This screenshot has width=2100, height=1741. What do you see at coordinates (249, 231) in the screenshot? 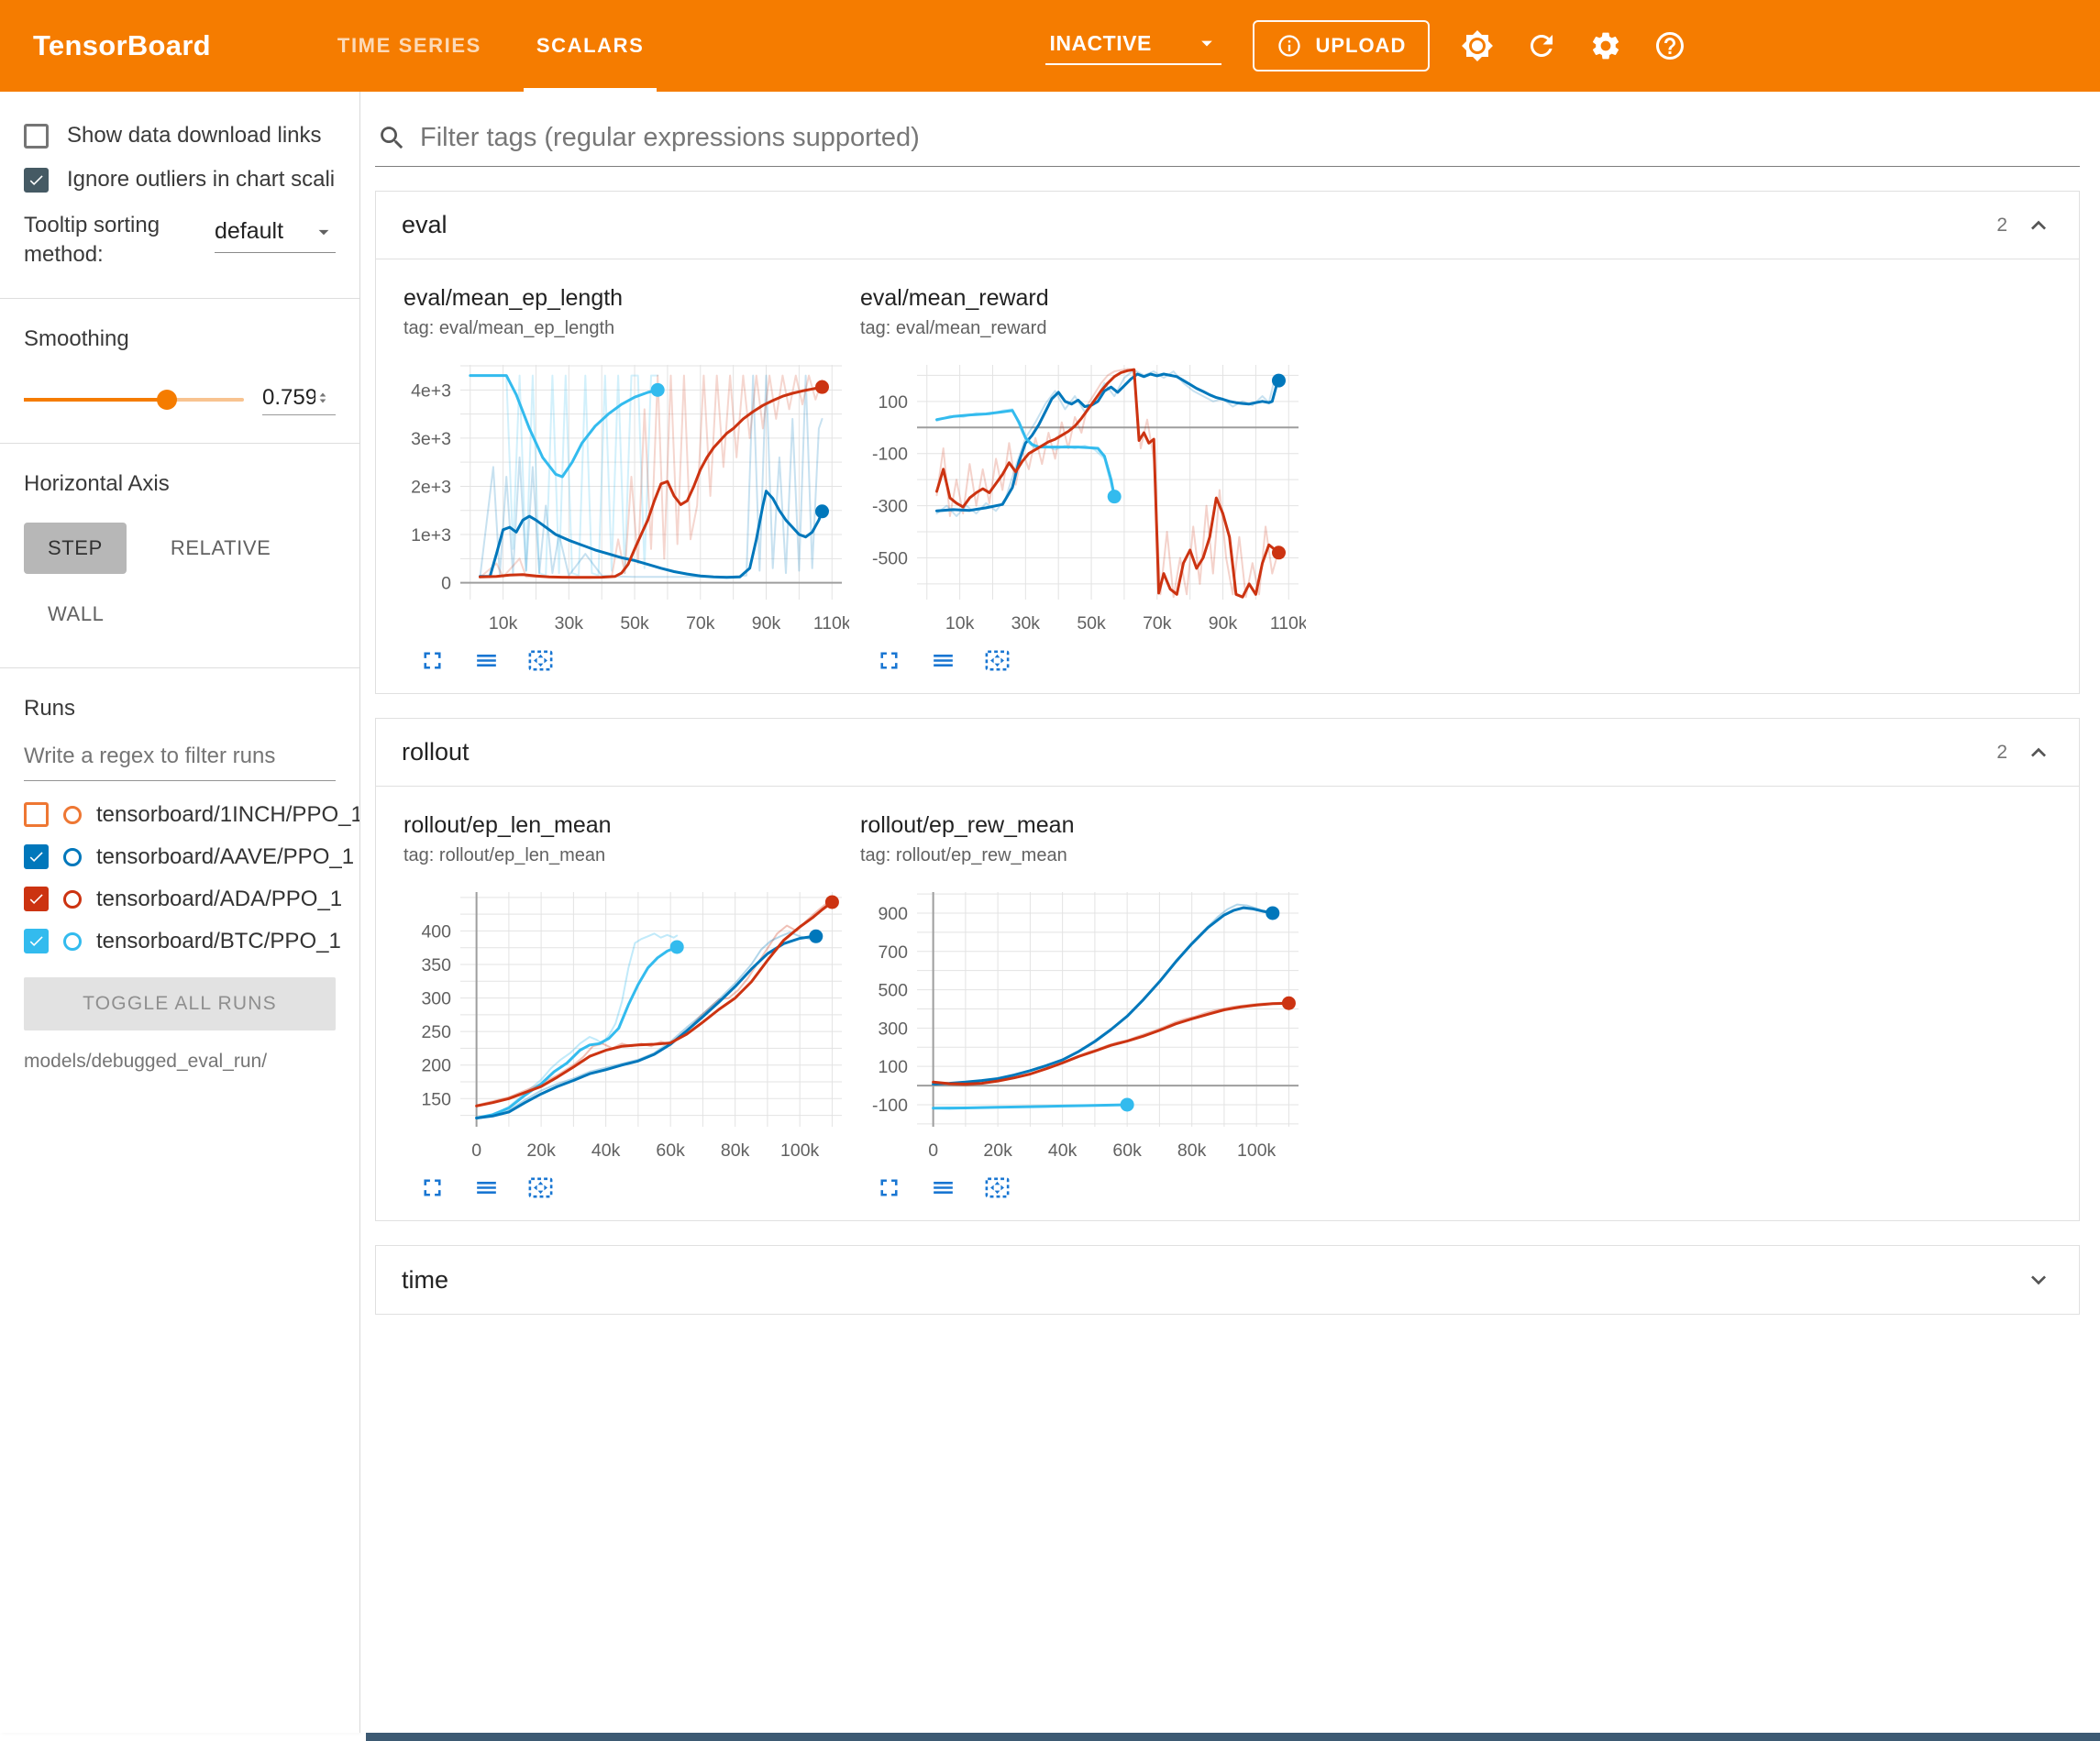
I see `tooltip-sorting-value: default` at bounding box center [249, 231].